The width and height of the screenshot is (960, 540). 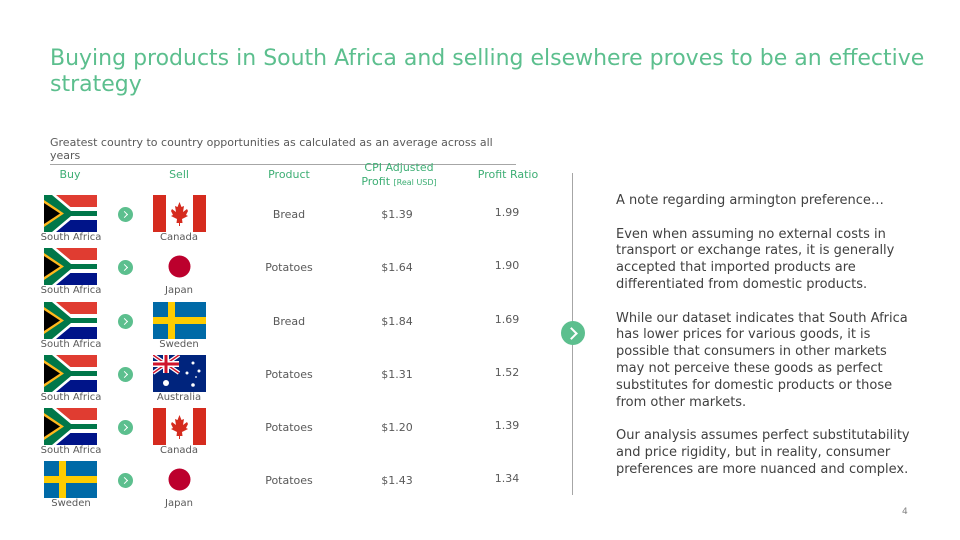 I want to click on table-row: South Africa Sweden Bread $1.84 1.69, so click(x=280, y=328).